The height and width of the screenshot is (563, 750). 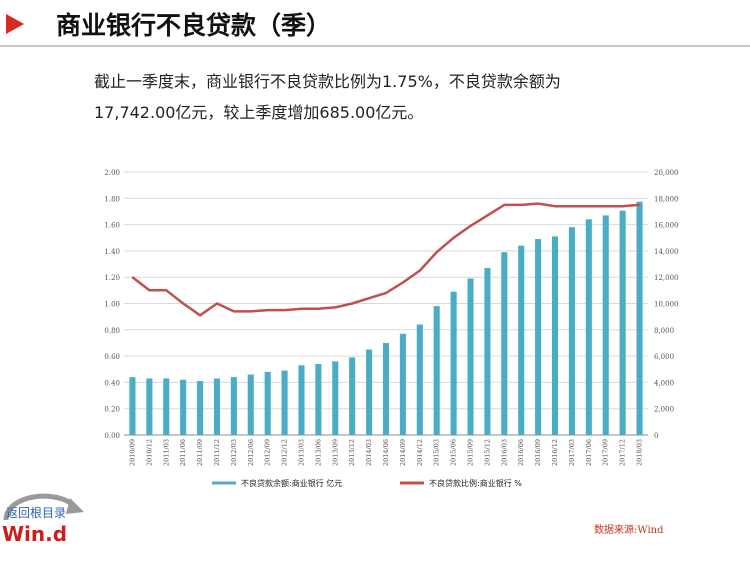 What do you see at coordinates (664, 357) in the screenshot?
I see `right-tick-label: 6,000` at bounding box center [664, 357].